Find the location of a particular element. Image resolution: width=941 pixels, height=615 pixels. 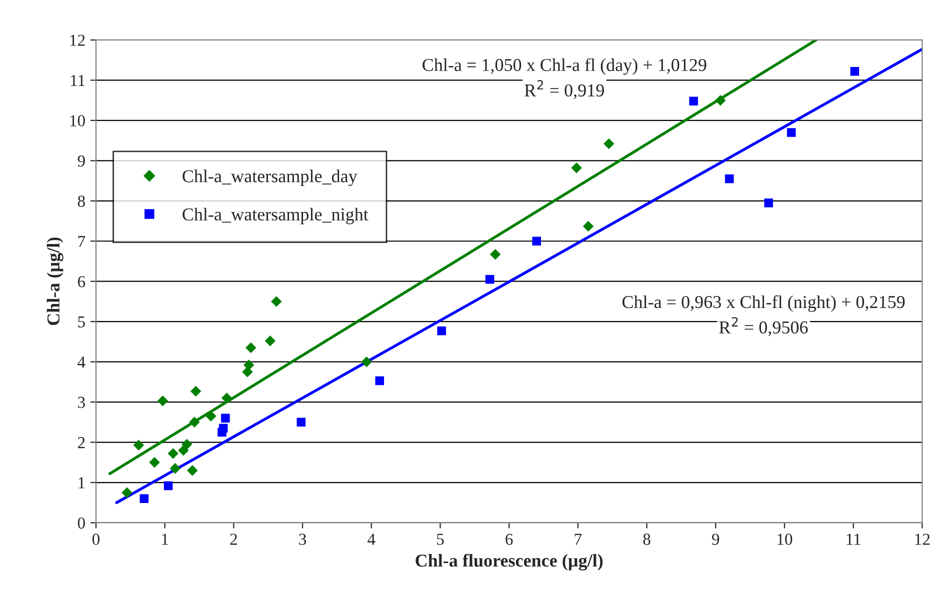

y-tick-label: 6 is located at coordinates (82, 282).